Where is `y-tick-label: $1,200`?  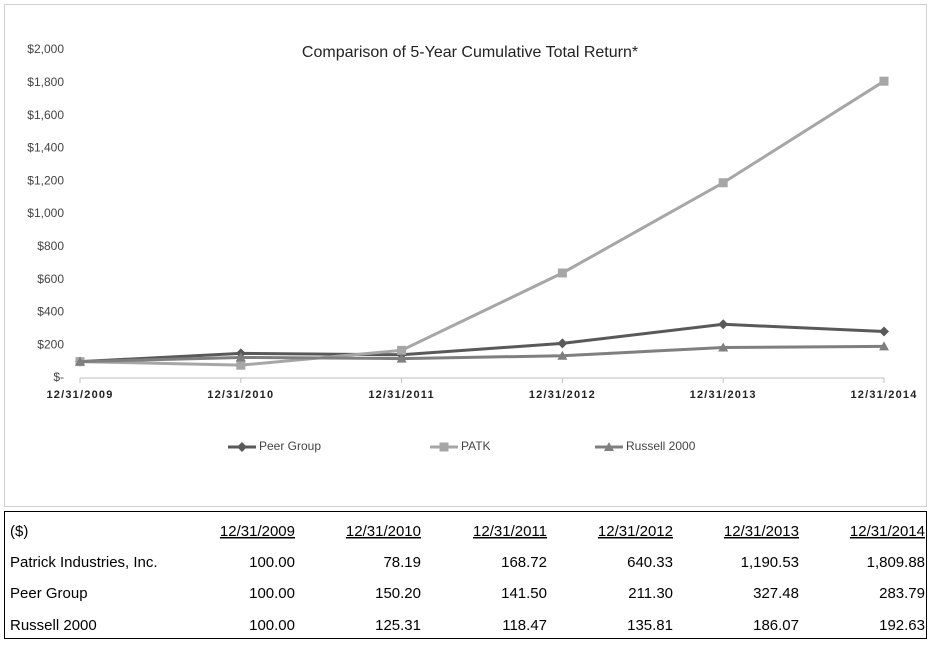 y-tick-label: $1,200 is located at coordinates (45, 180).